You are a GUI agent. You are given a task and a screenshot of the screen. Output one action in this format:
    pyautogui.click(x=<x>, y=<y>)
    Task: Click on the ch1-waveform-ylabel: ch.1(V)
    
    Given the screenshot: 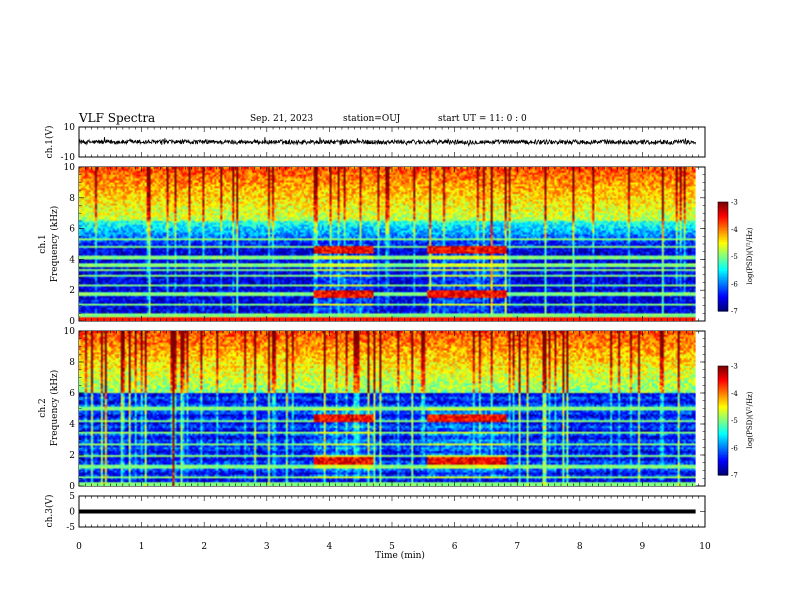 What is the action you would take?
    pyautogui.click(x=49, y=142)
    